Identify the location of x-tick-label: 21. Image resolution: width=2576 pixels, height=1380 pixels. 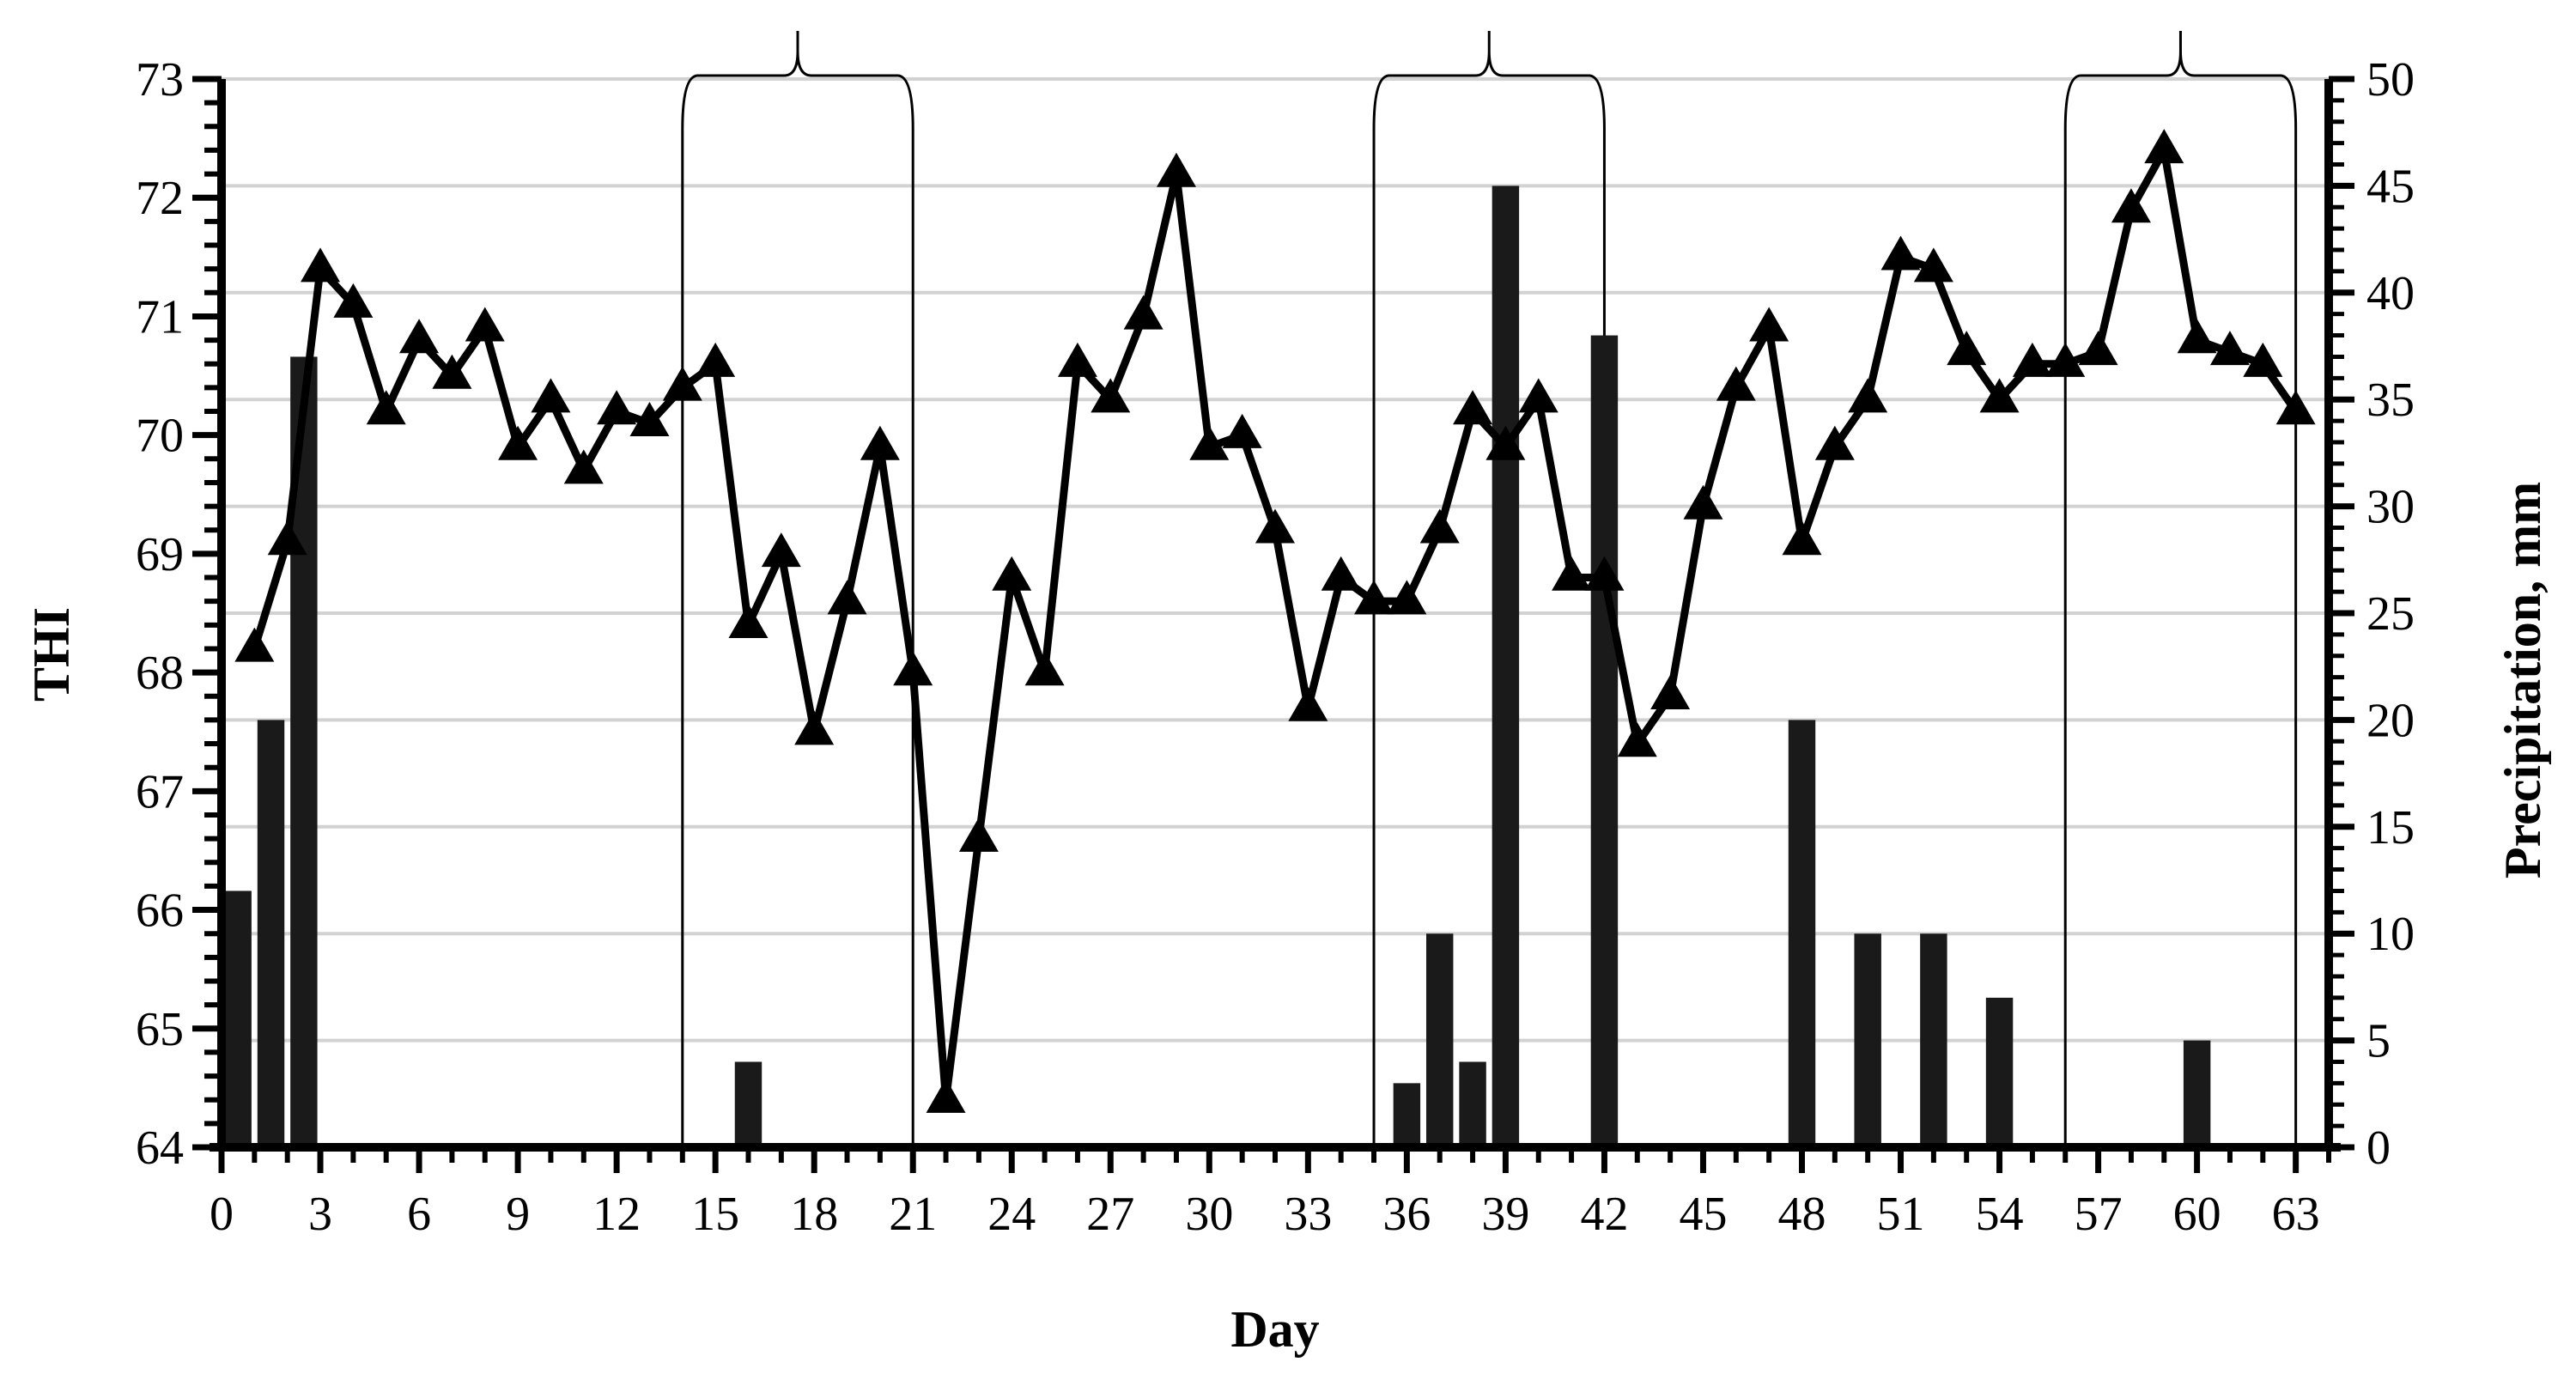
(913, 1214).